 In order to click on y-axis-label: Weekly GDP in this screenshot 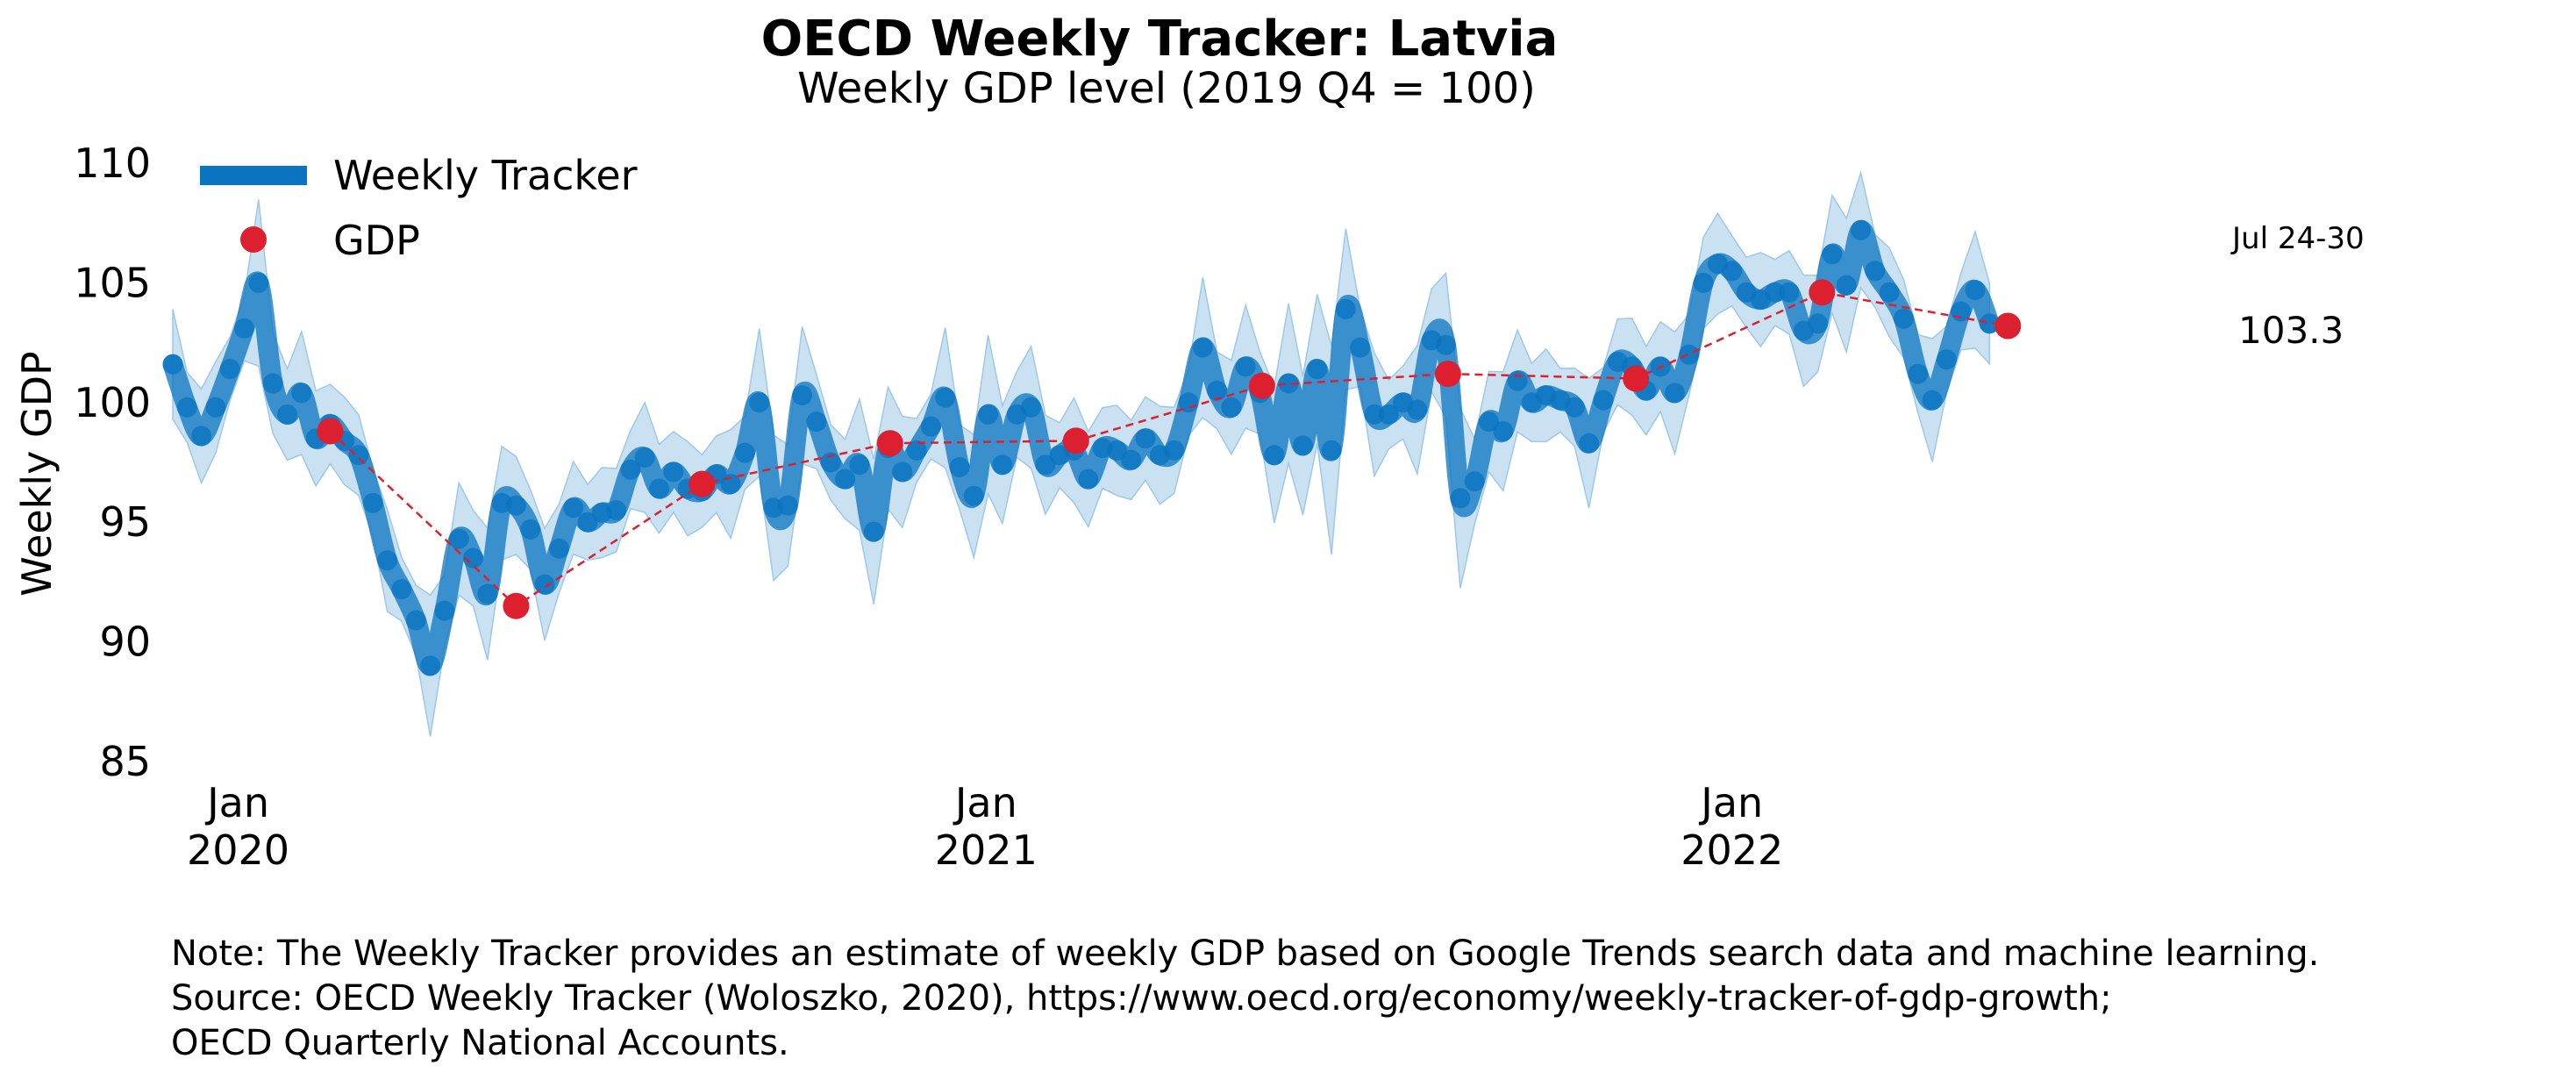, I will do `click(37, 473)`.